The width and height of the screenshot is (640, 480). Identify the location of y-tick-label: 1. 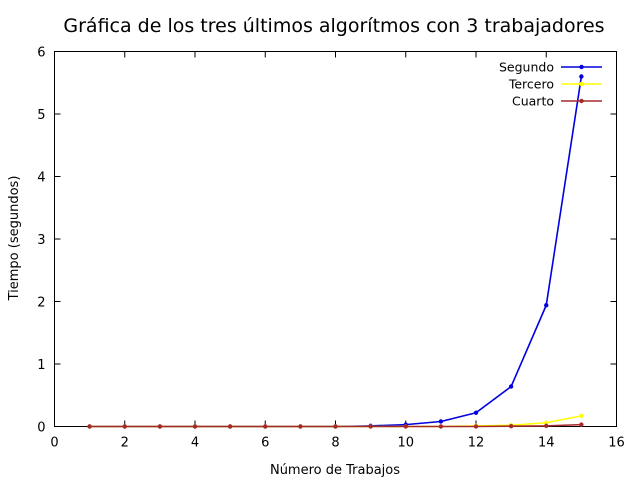
(41, 365).